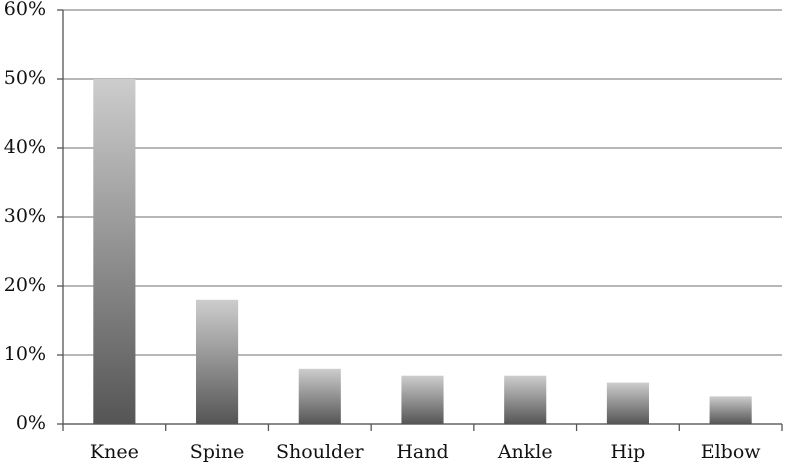 Image resolution: width=786 pixels, height=469 pixels. What do you see at coordinates (114, 452) in the screenshot?
I see `x-tick-label: Knee` at bounding box center [114, 452].